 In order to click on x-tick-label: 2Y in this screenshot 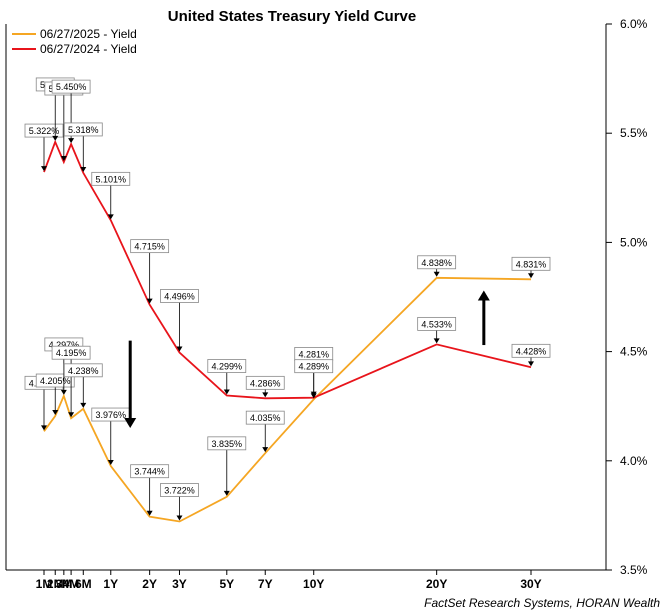, I will do `click(149, 584)`.